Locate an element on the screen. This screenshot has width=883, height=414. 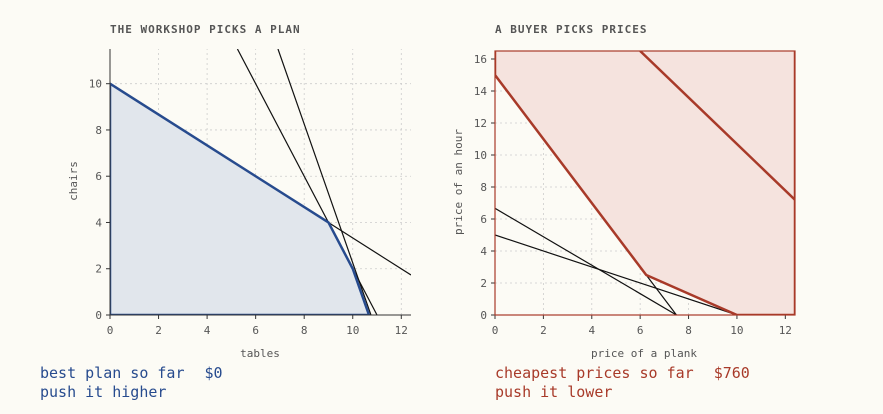
price-status: cheapest prices so far $760 push it lower is located at coordinates (622, 383).